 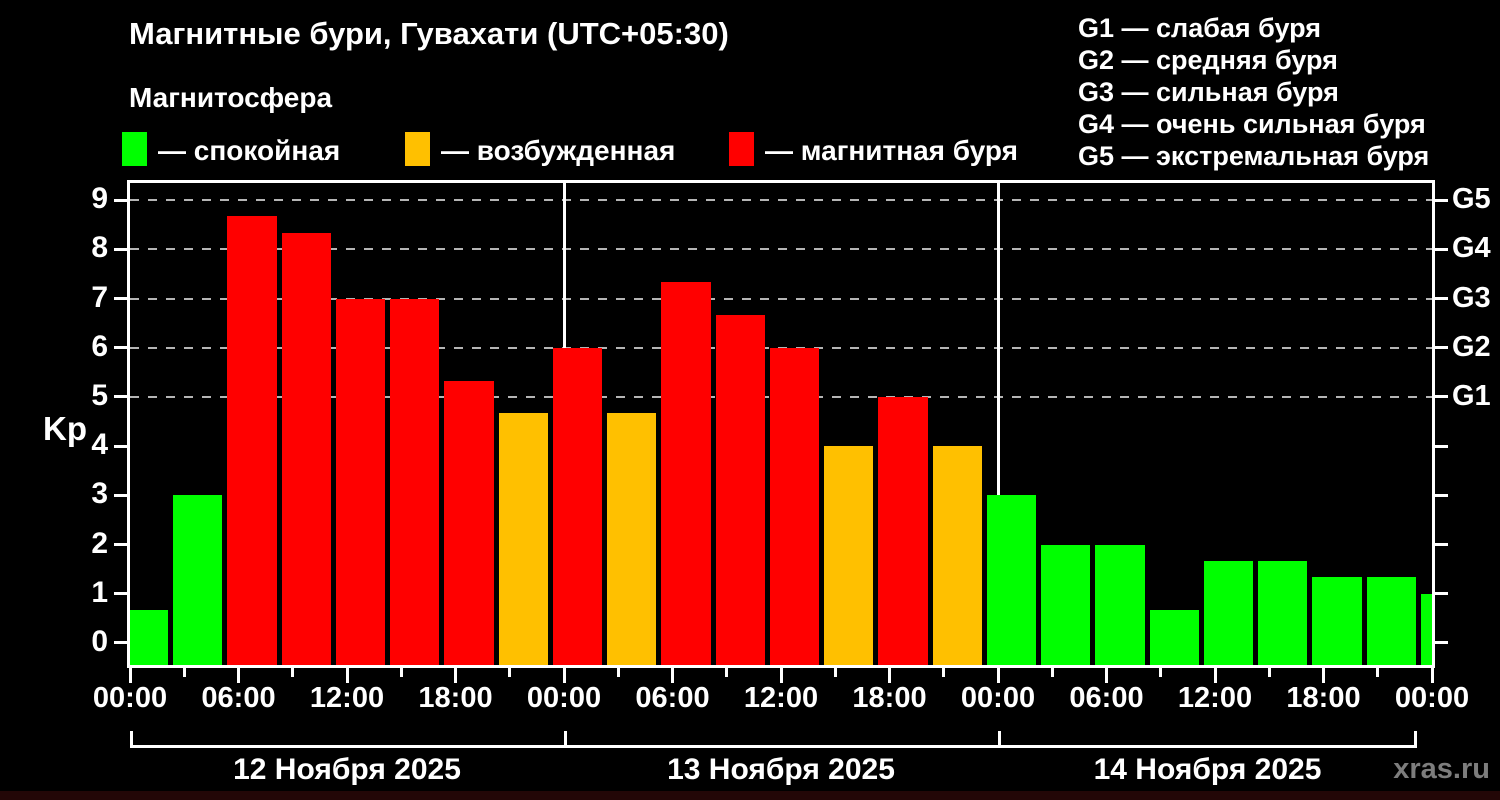 What do you see at coordinates (1471, 199) in the screenshot?
I see `g-level-label: G5` at bounding box center [1471, 199].